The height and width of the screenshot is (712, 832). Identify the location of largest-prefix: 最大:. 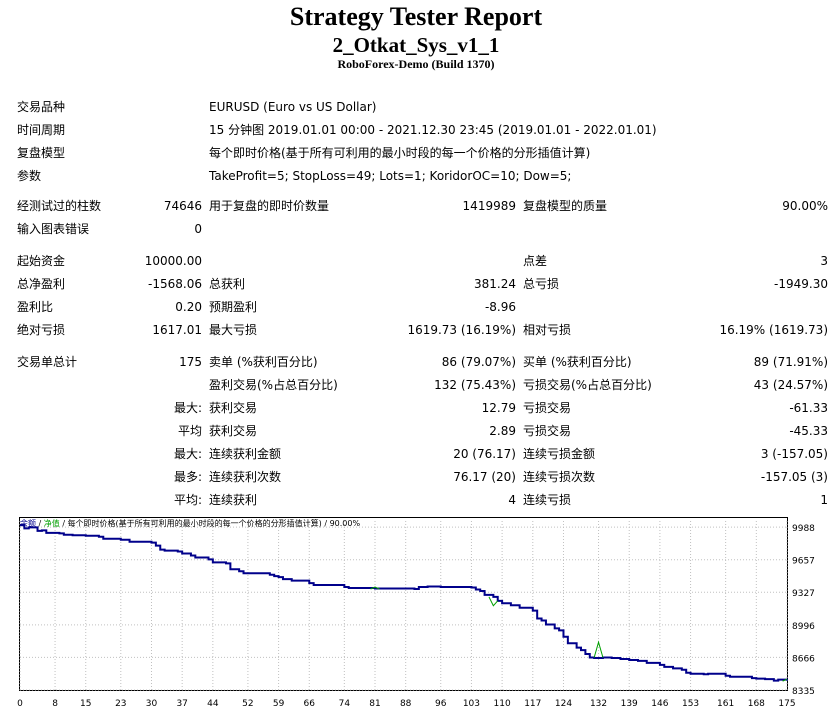
(187, 408).